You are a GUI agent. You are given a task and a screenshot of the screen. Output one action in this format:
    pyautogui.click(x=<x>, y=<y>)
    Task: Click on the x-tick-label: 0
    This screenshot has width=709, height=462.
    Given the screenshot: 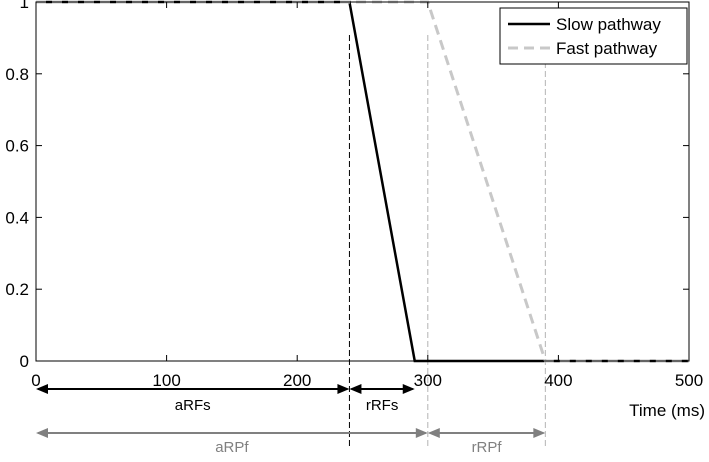 What is the action you would take?
    pyautogui.click(x=35, y=380)
    